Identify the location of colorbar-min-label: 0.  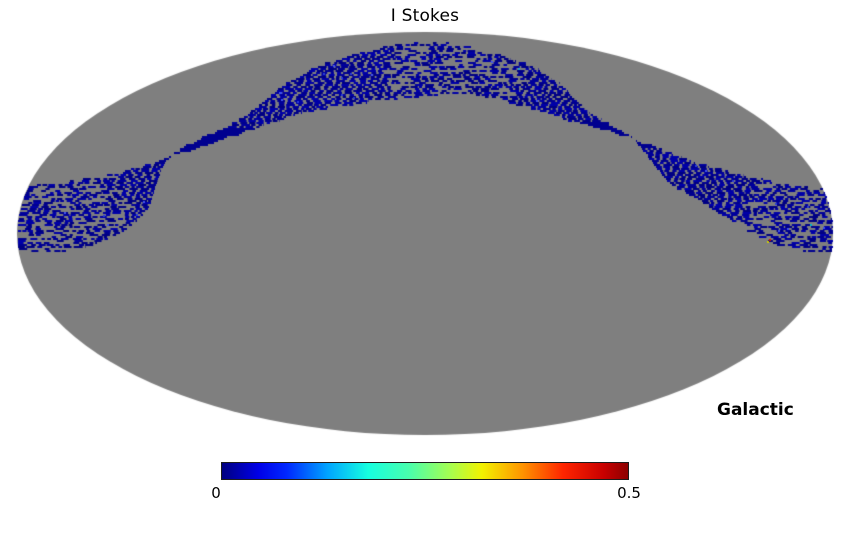
(216, 493).